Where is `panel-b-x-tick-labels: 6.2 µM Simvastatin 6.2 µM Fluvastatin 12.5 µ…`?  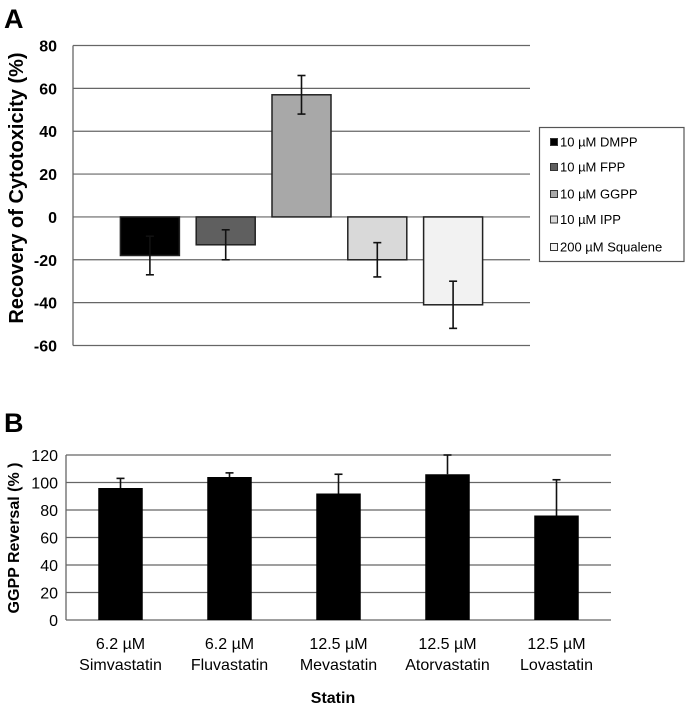 panel-b-x-tick-labels: 6.2 µM Simvastatin 6.2 µM Fluvastatin 12.5 µ… is located at coordinates (336, 655).